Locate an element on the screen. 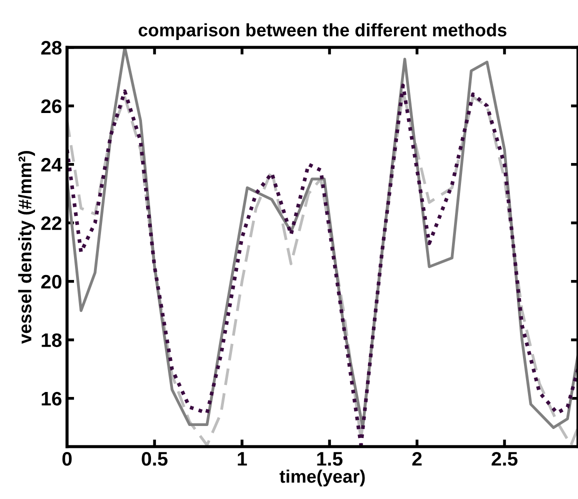  x-axis-title: time(year) is located at coordinates (322, 478).